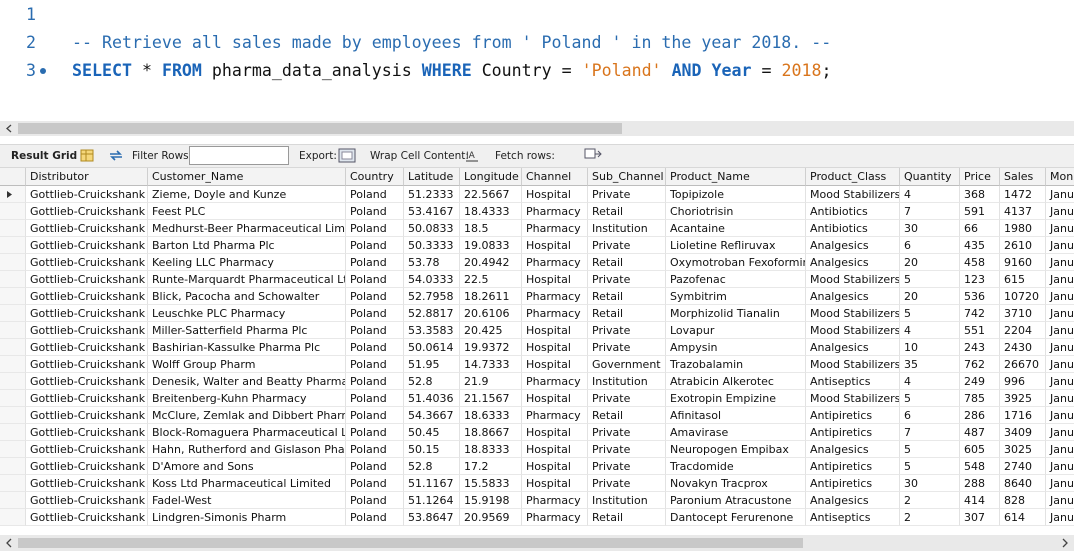 This screenshot has width=1074, height=551. What do you see at coordinates (247, 313) in the screenshot?
I see `table-cell: Leuschke PLC Pharmacy` at bounding box center [247, 313].